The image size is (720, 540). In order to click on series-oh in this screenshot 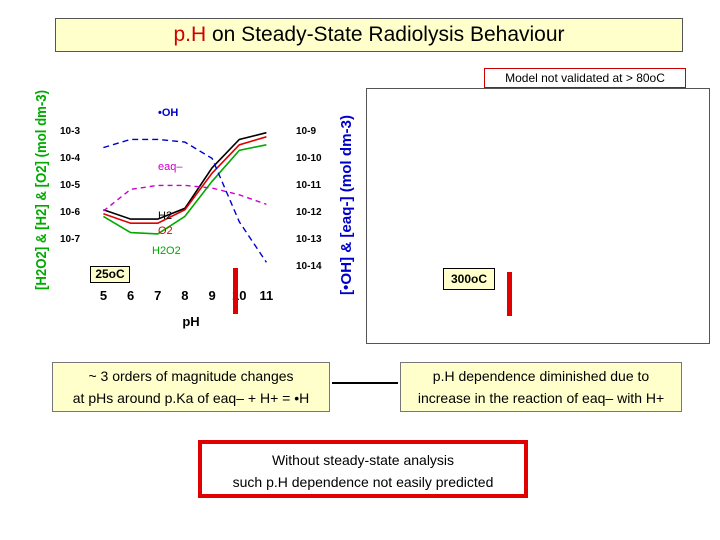, I will do `click(185, 200)`.